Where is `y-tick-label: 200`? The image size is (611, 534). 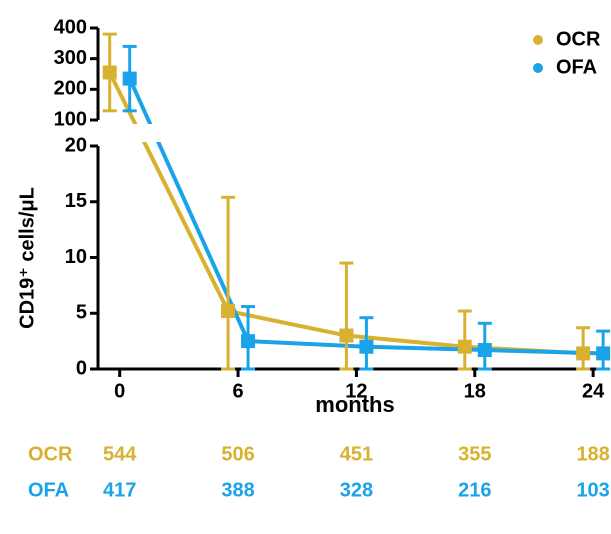
y-tick-label: 200 is located at coordinates (70, 89).